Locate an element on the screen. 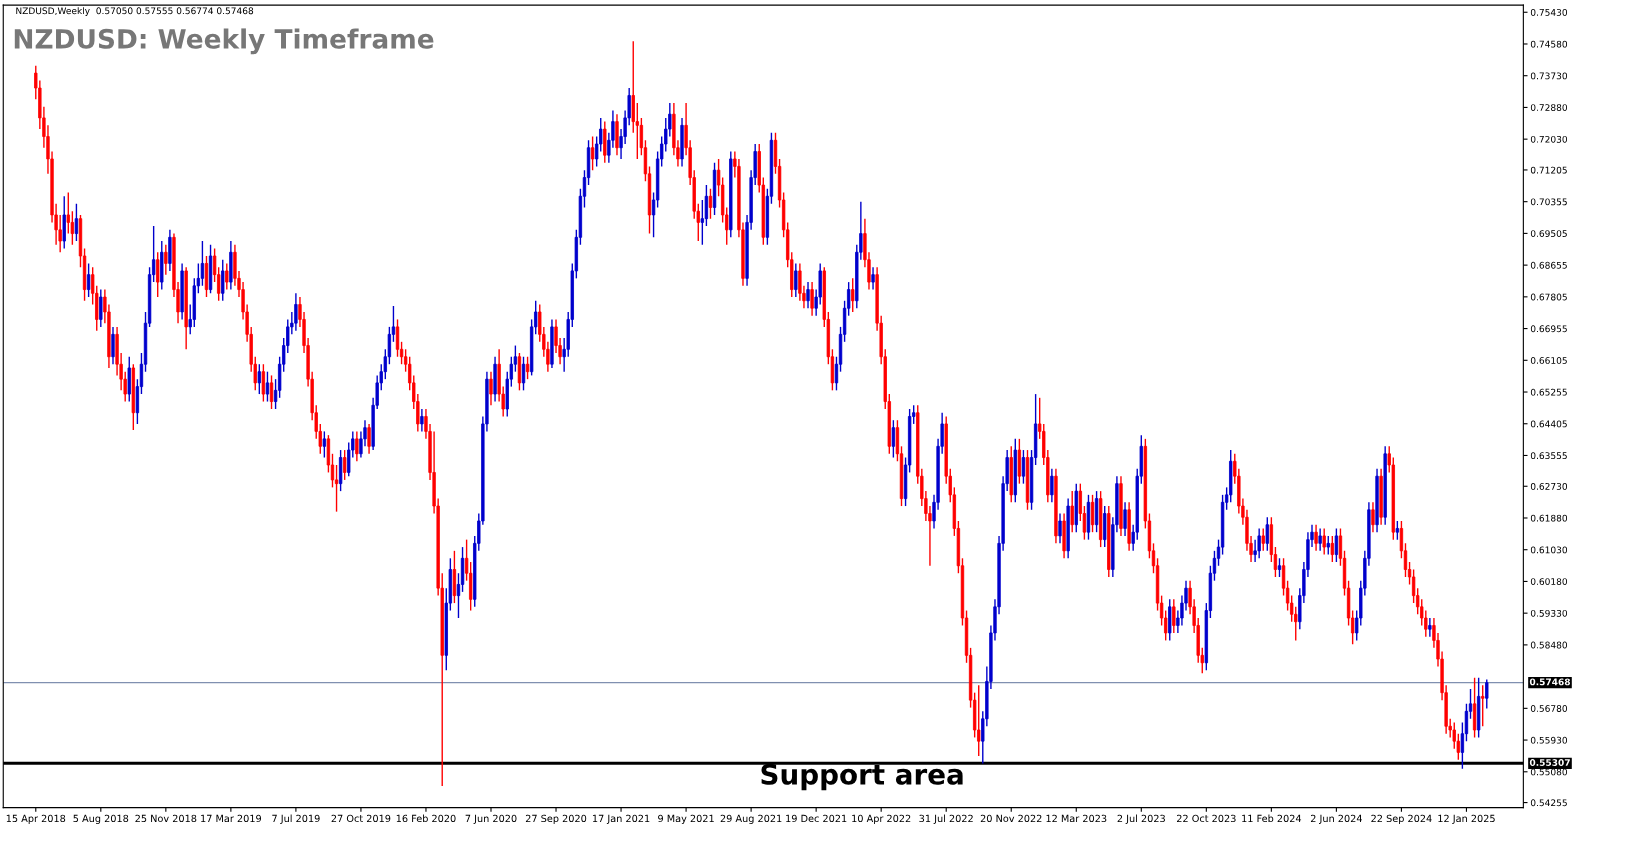 The width and height of the screenshot is (1631, 861). x-tick-label: 17 Jan 2021 is located at coordinates (621, 819).